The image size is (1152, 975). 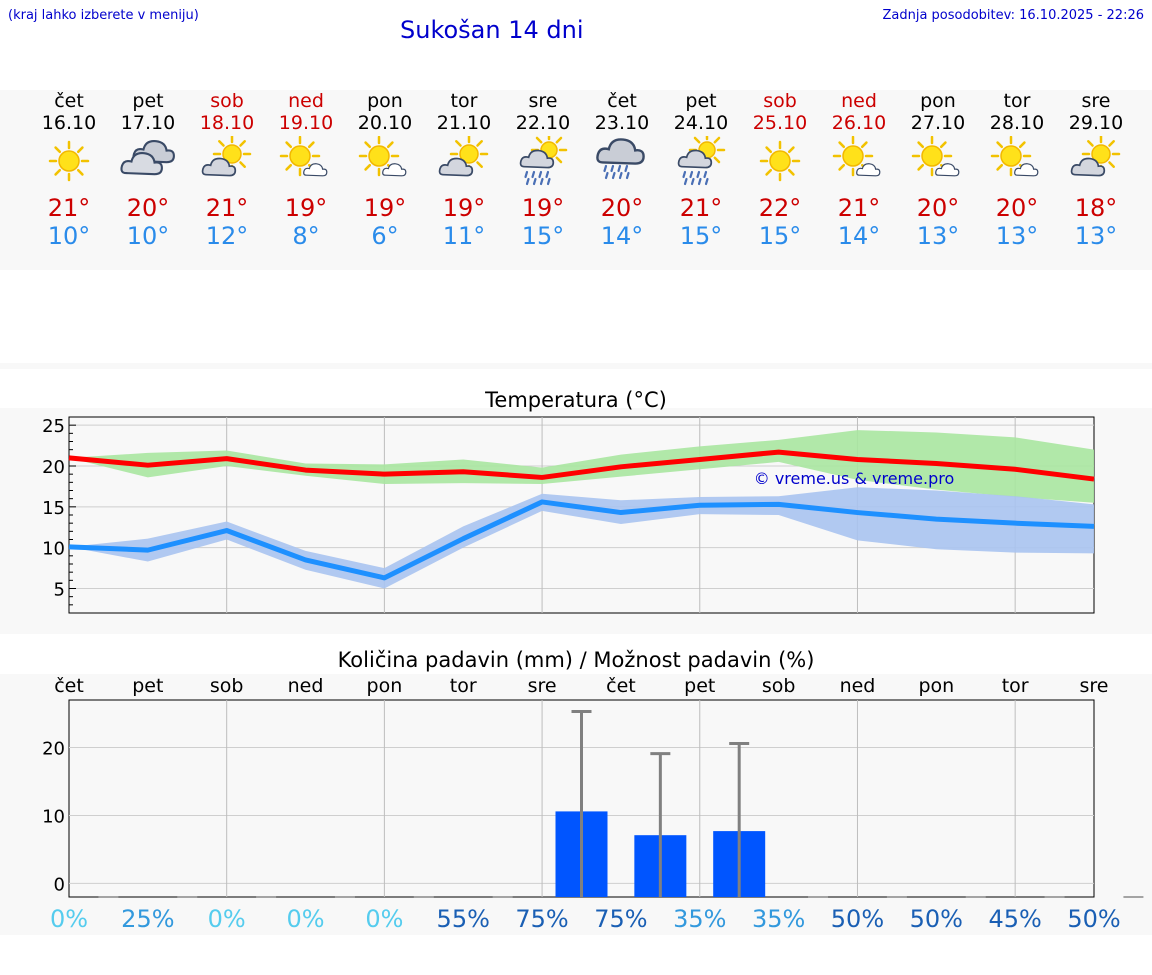 I want to click on forecast-day: čet 23.10 20° 14°, so click(x=622, y=170).